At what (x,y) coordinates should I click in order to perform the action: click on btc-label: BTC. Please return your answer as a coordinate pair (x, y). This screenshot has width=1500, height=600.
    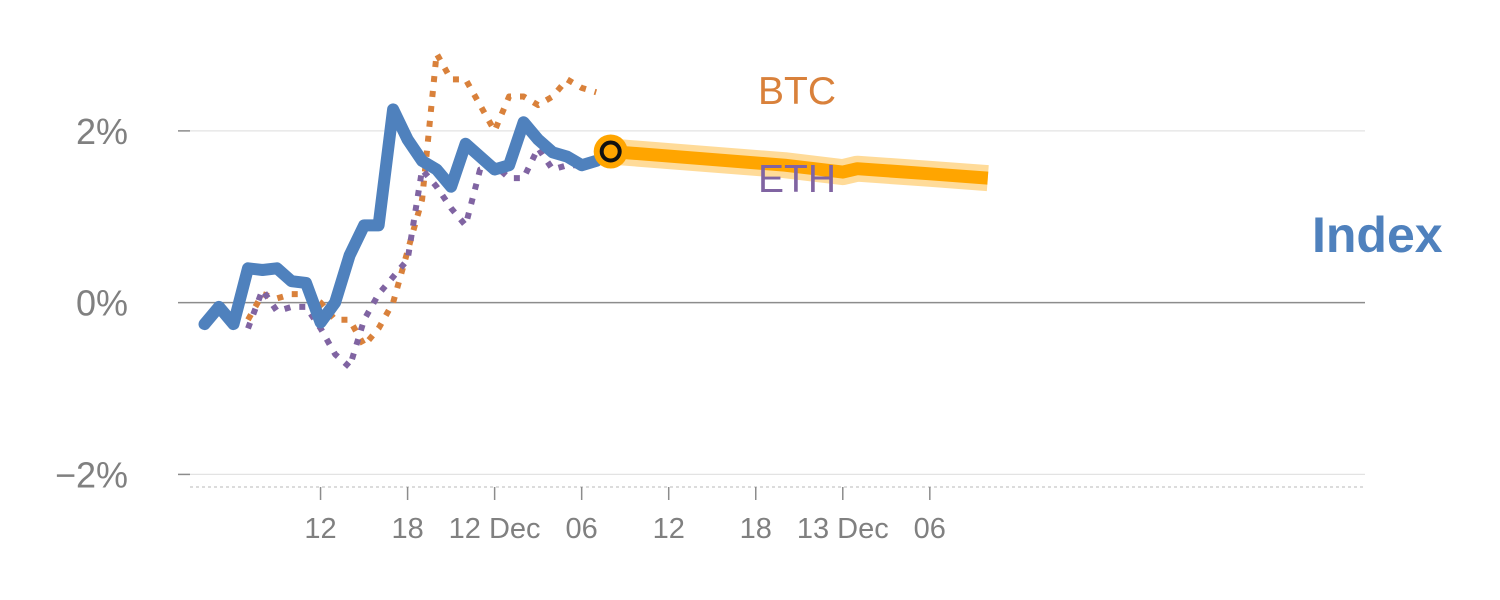
    Looking at the image, I should click on (797, 91).